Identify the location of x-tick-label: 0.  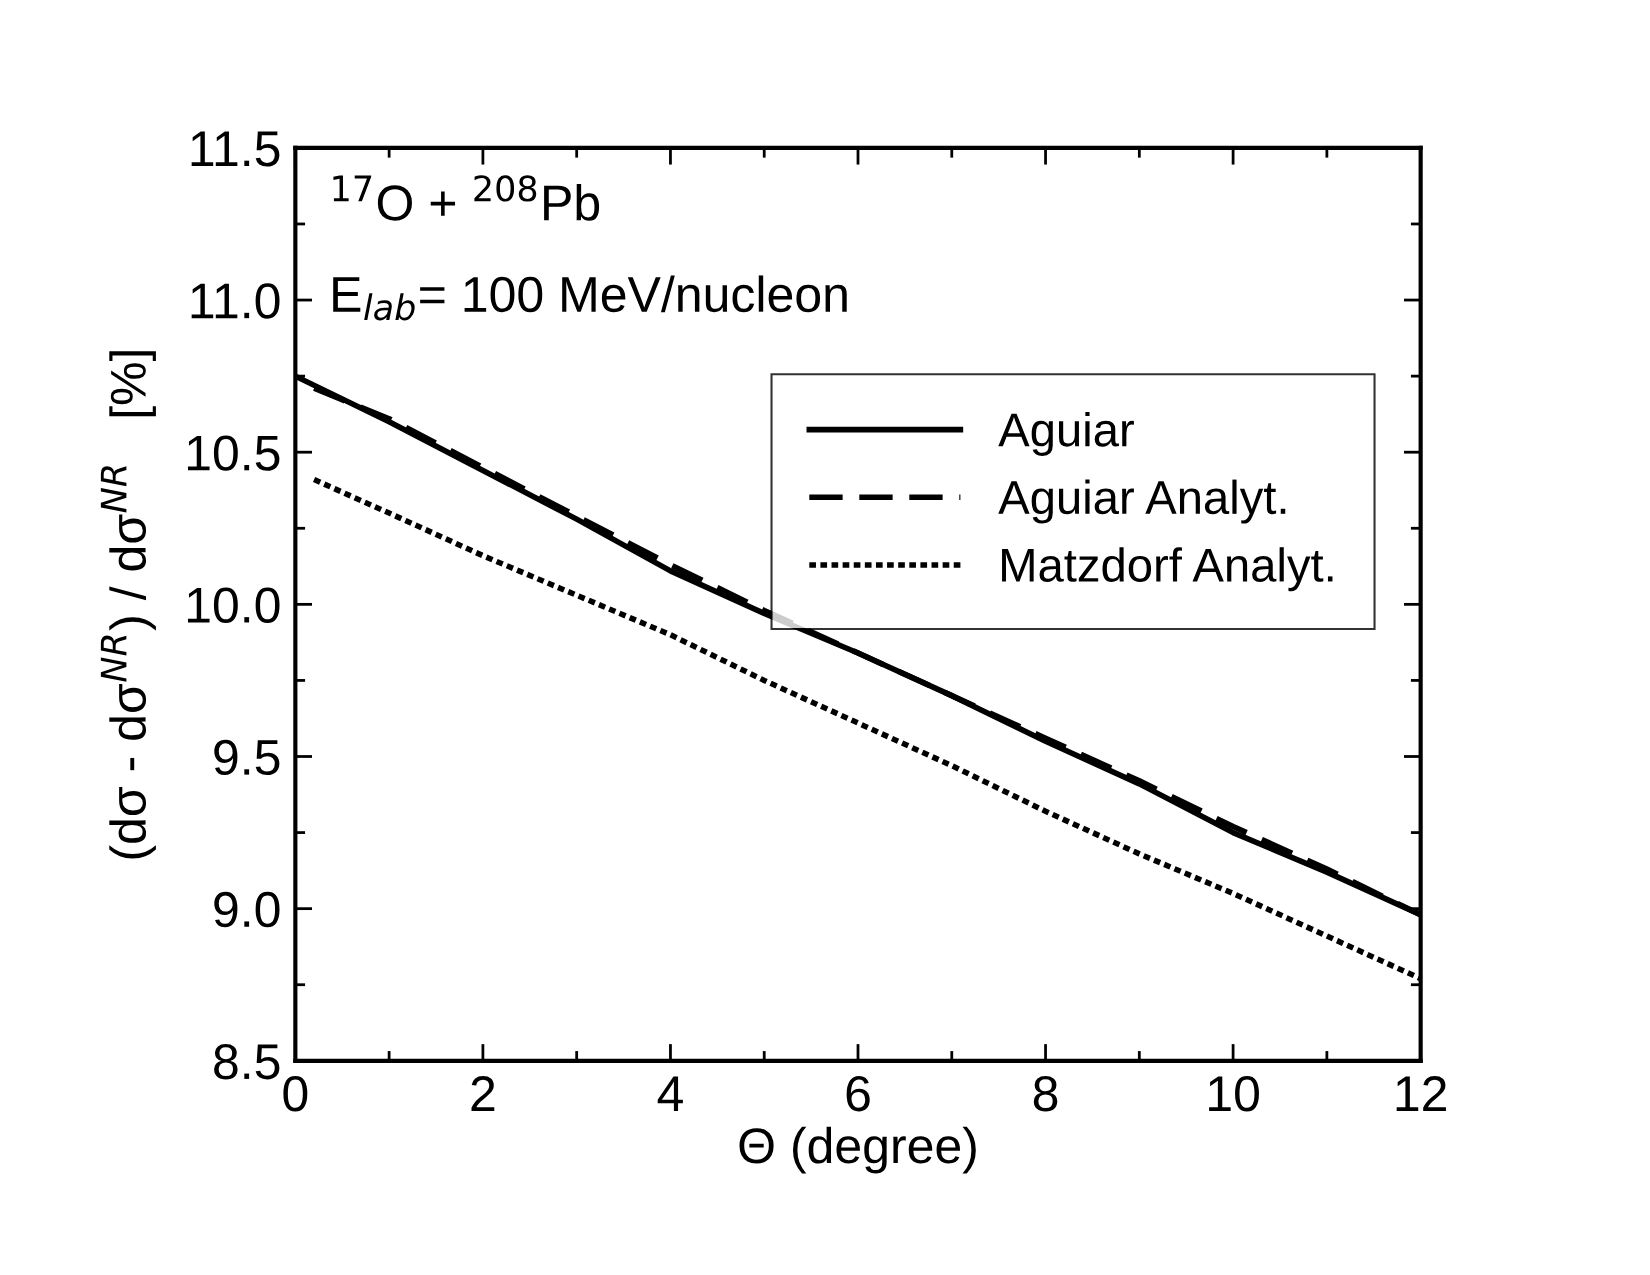
(295, 1094).